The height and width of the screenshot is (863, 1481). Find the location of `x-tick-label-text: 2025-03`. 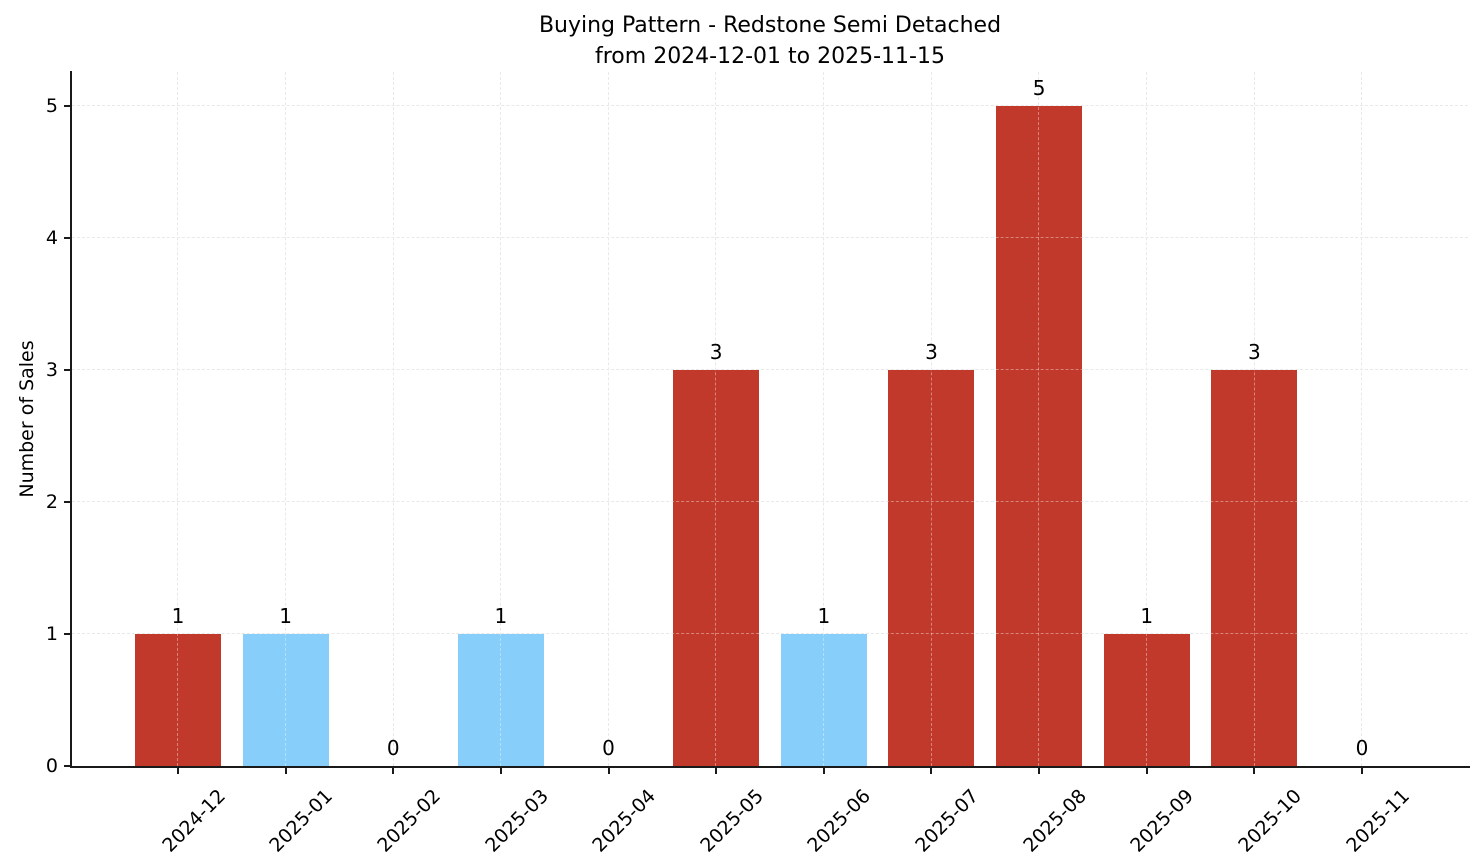

x-tick-label-text: 2025-03 is located at coordinates (516, 821).